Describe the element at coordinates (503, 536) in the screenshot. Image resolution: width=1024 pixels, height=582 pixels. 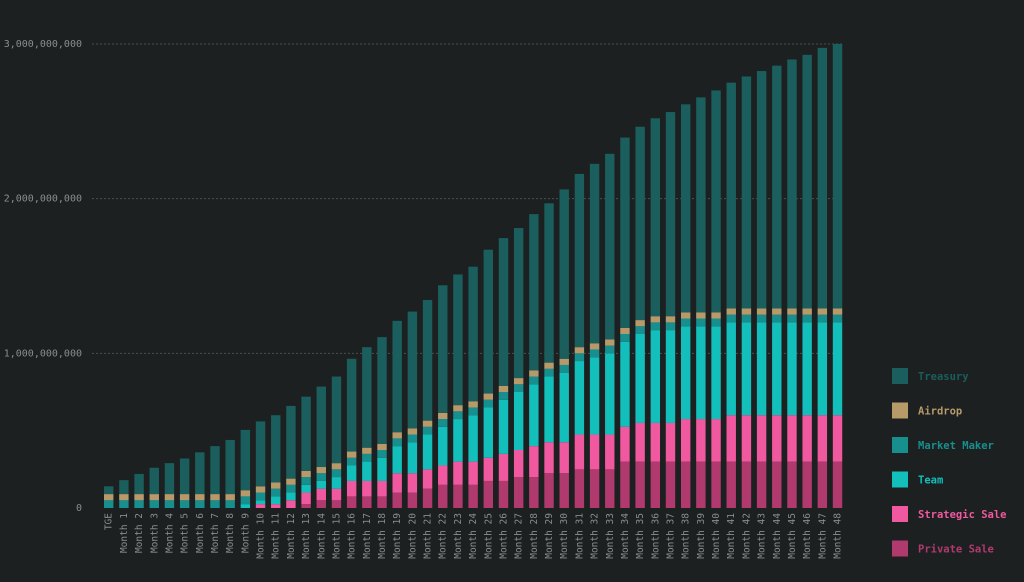
I see `x-tick-label: Month 26` at that location.